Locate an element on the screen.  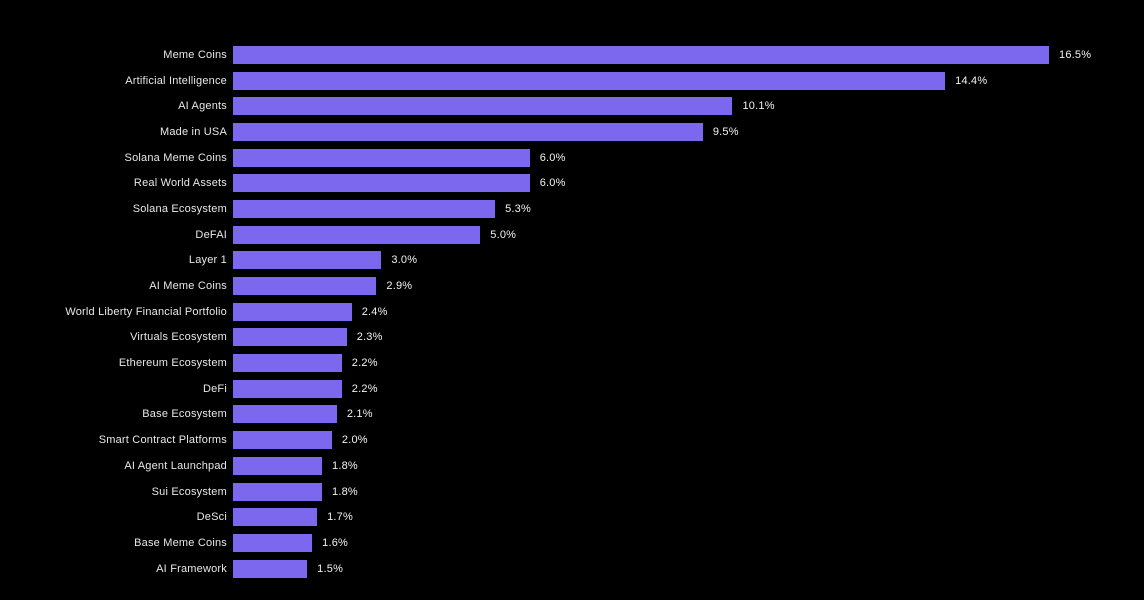
bar-row: DeFAI 5.0% is located at coordinates (572, 235).